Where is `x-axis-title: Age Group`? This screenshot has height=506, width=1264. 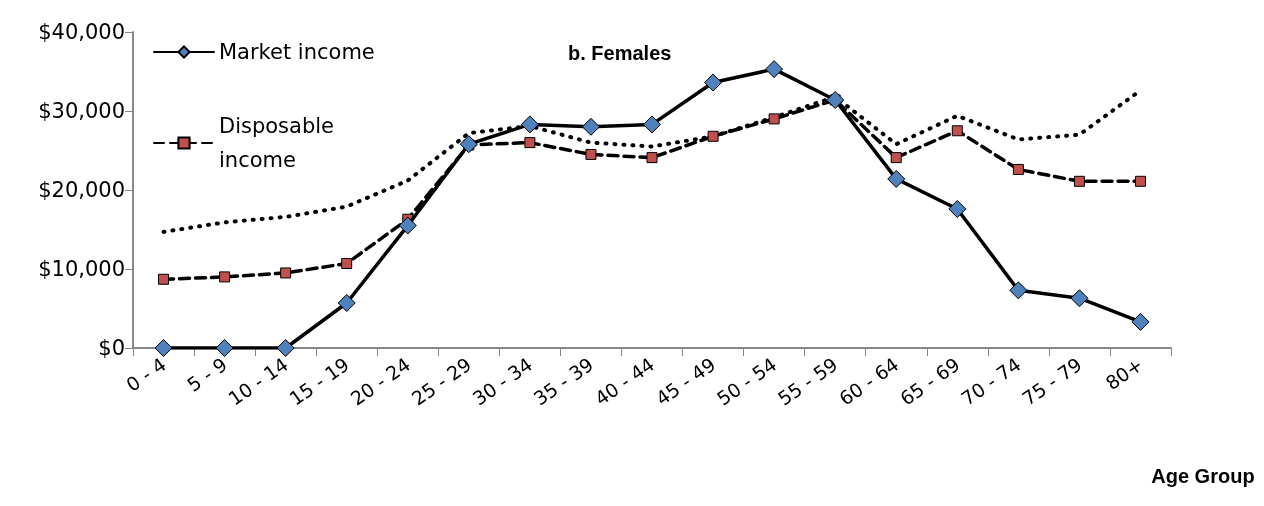 x-axis-title: Age Group is located at coordinates (1203, 476).